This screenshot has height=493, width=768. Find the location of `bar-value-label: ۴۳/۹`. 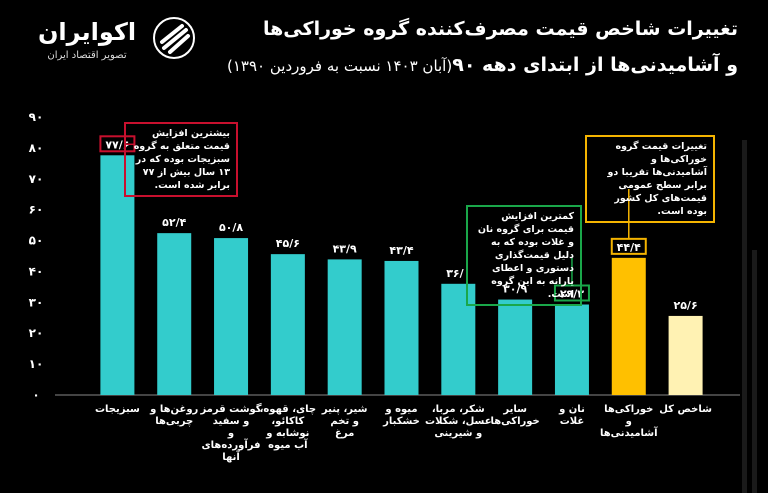

bar-value-label: ۴۳/۹ is located at coordinates (345, 248).